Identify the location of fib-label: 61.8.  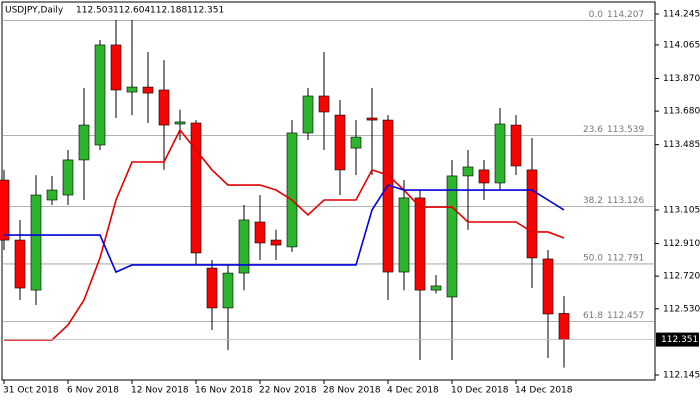
(593, 316).